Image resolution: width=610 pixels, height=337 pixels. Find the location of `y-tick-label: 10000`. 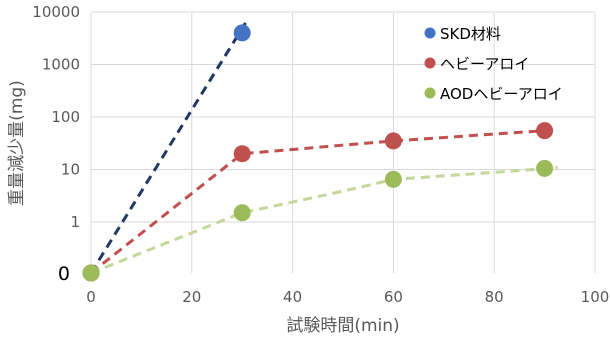

y-tick-label: 10000 is located at coordinates (56, 12).